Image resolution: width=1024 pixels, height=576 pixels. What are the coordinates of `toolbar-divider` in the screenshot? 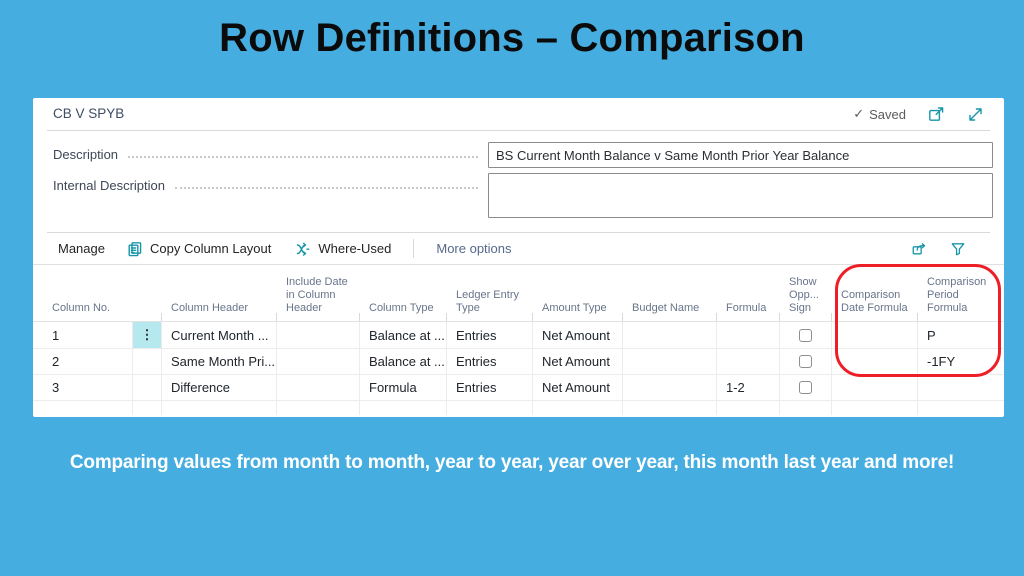 It's located at (414, 248).